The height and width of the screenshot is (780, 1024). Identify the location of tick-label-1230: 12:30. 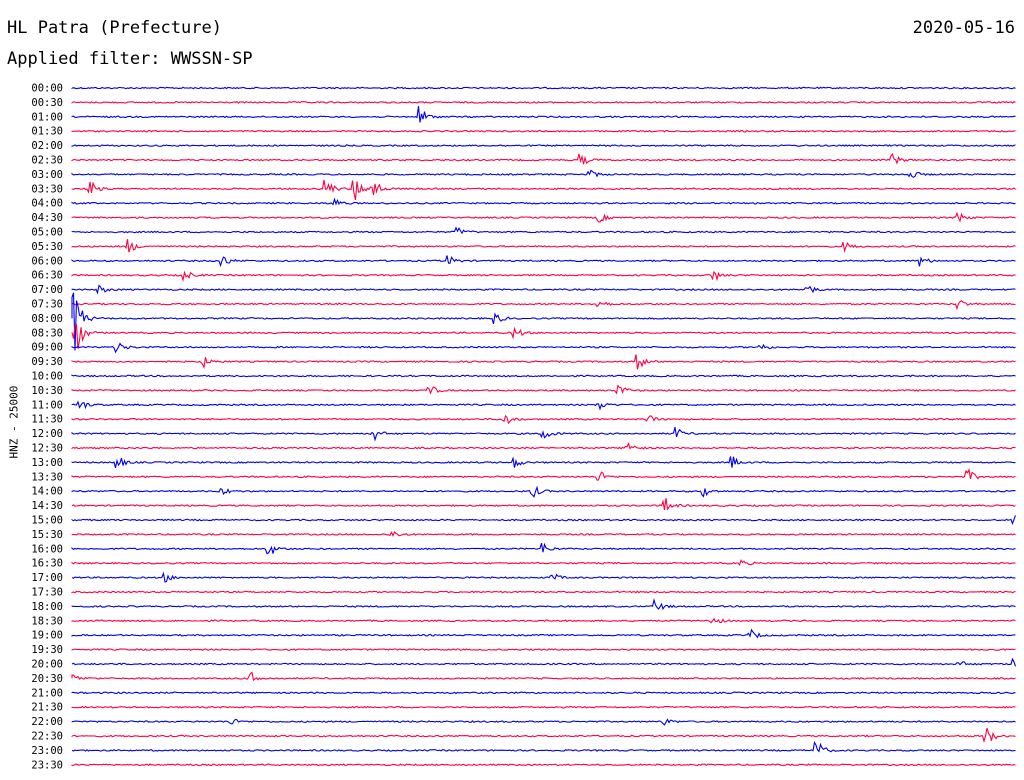
(47, 449).